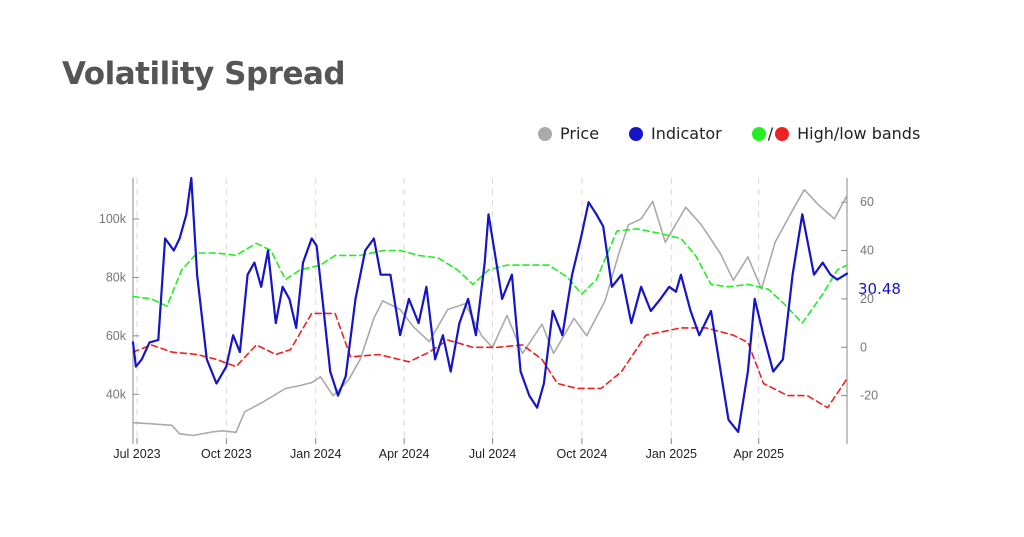  What do you see at coordinates (545, 133) in the screenshot?
I see `price-dot-icon` at bounding box center [545, 133].